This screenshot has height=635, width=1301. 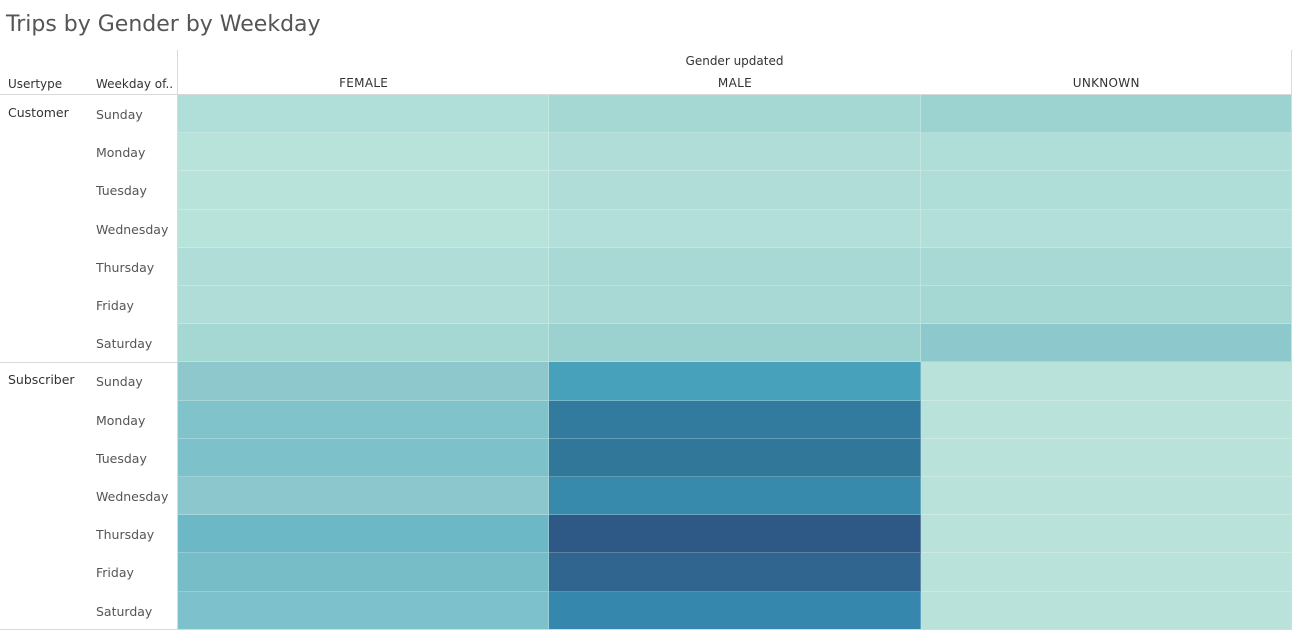 I want to click on heat-cell-customer-friday-female, so click(x=364, y=305).